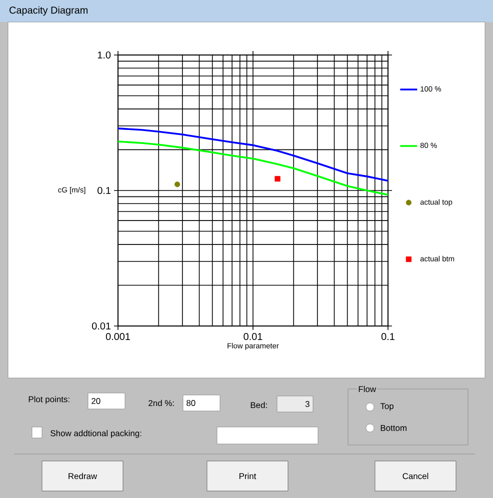 The width and height of the screenshot is (493, 498). I want to click on x-tick-label: 0.01, so click(253, 336).